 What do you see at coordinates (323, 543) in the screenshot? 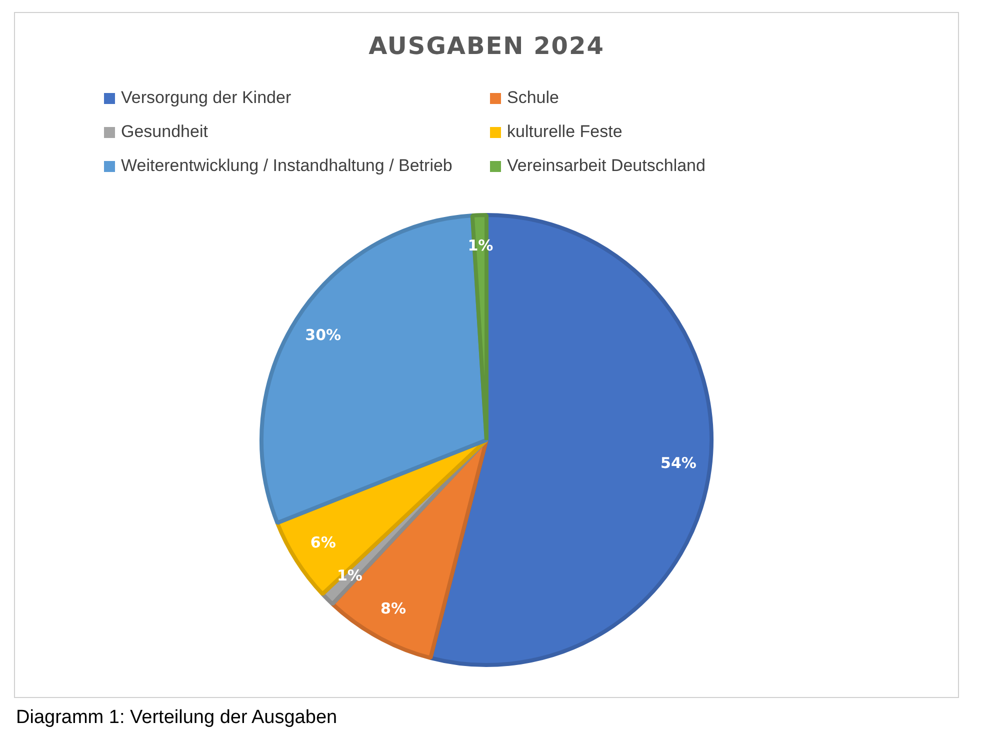
I see `data-label: 6%` at bounding box center [323, 543].